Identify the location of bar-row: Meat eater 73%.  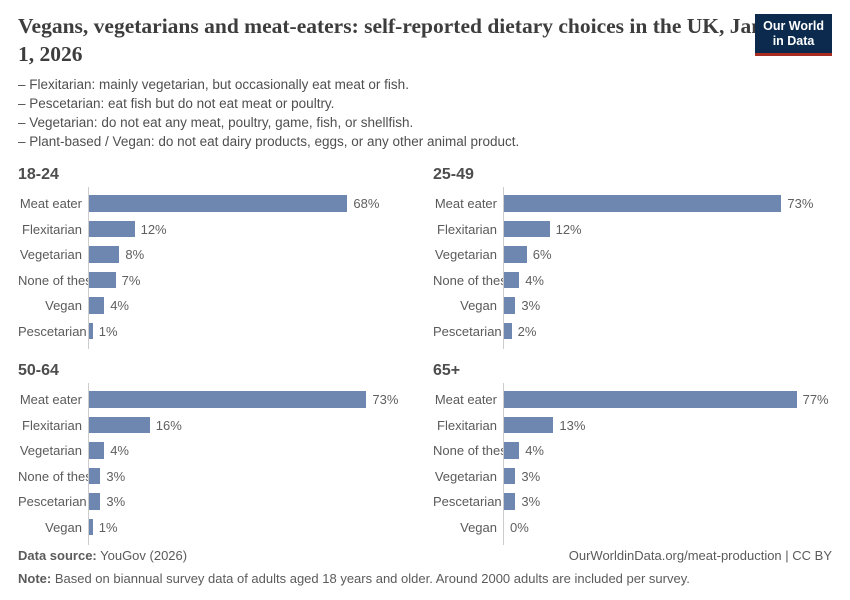
(217, 400).